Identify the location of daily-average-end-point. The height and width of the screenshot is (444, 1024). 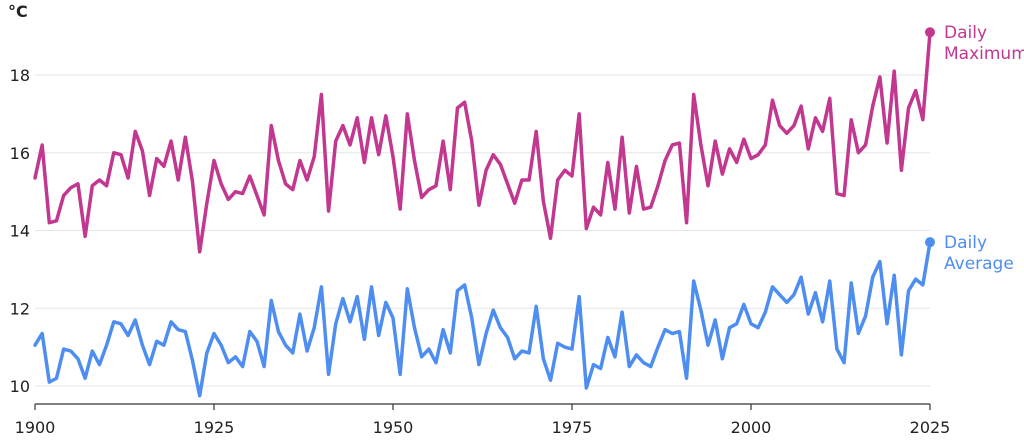
(930, 242).